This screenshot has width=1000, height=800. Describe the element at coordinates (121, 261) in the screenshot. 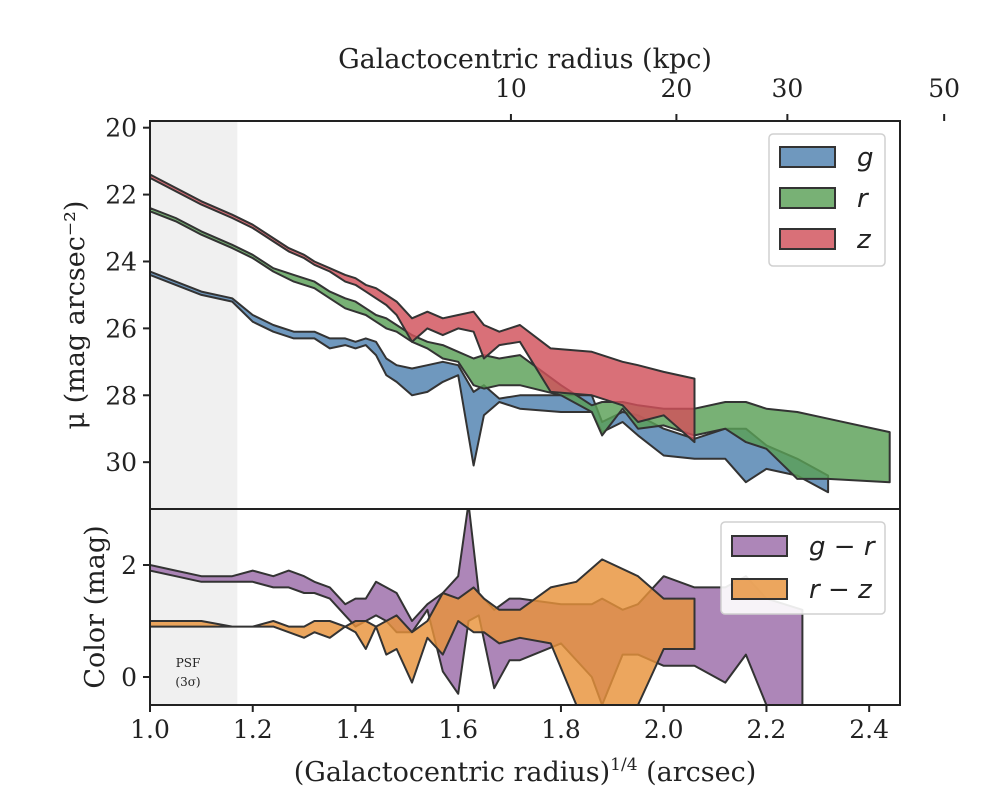

I see `y-tick-label-top: 24` at that location.